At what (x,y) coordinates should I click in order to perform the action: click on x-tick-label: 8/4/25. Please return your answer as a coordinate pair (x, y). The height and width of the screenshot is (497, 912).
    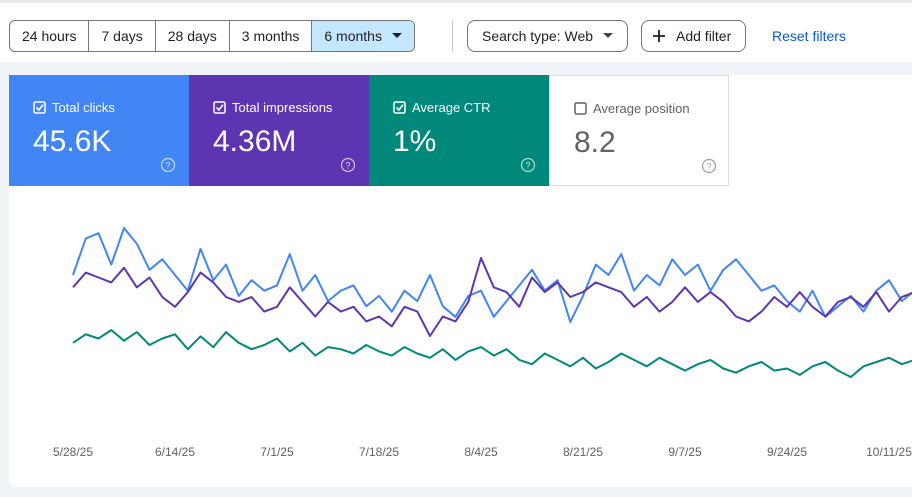
    Looking at the image, I should click on (481, 452).